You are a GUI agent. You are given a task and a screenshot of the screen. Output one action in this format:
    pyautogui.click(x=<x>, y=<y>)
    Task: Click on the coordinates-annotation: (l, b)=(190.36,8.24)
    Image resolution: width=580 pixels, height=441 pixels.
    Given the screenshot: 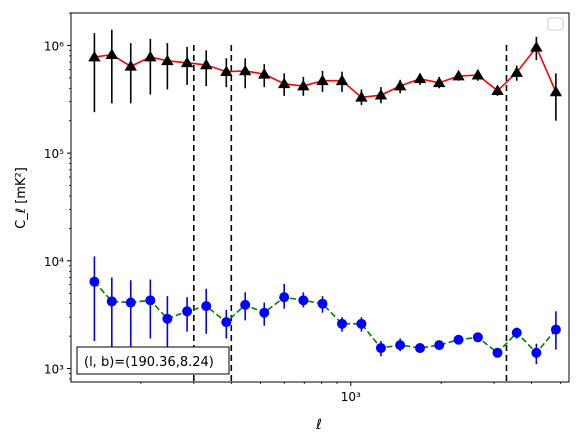 What is the action you would take?
    pyautogui.click(x=153, y=360)
    